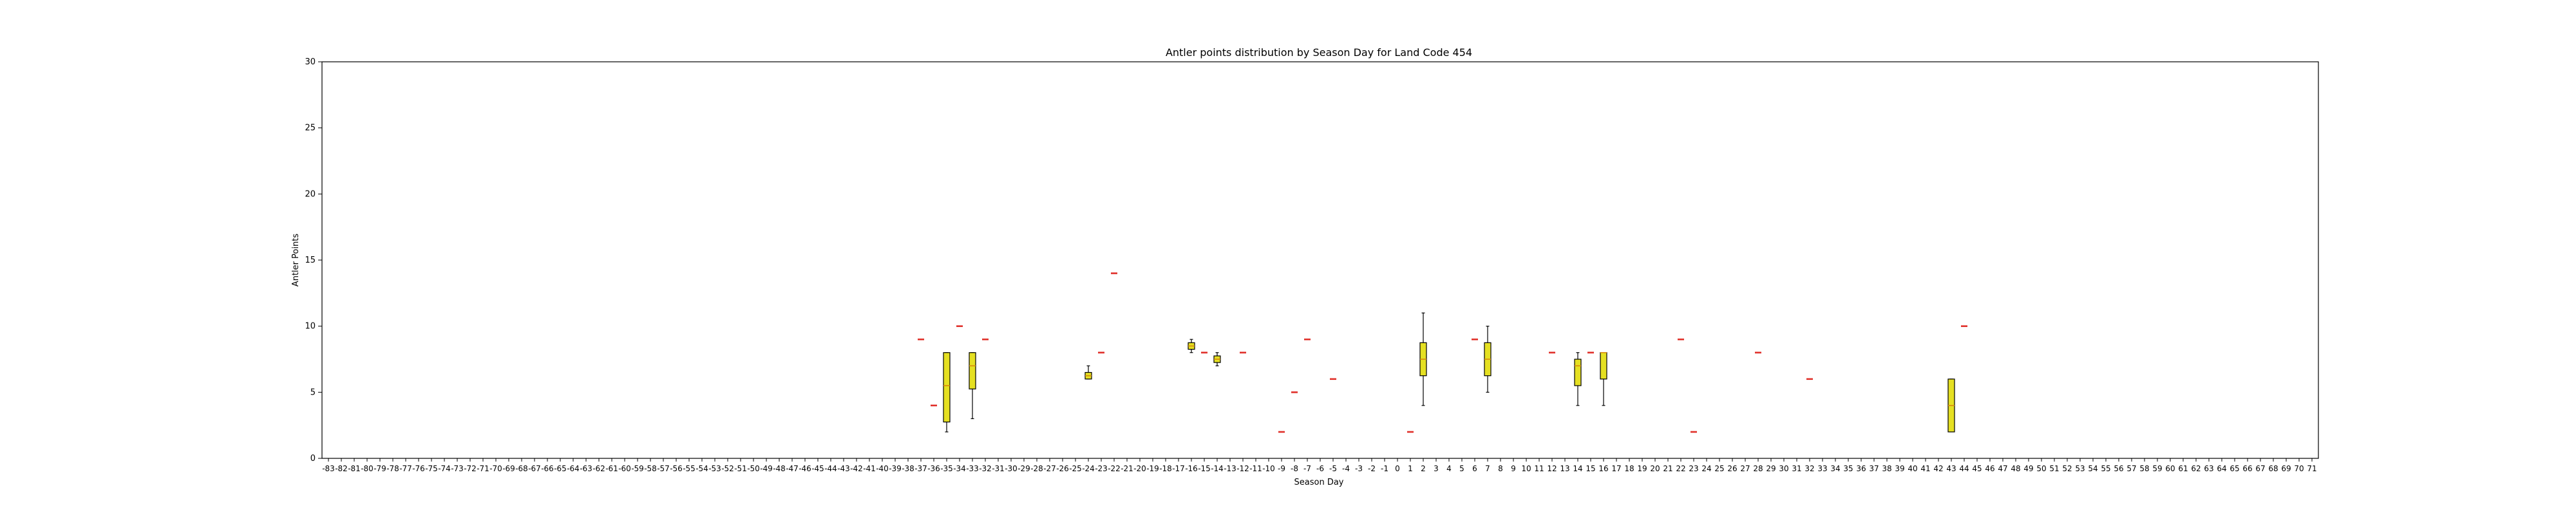 The width and height of the screenshot is (2576, 515). What do you see at coordinates (445, 468) in the screenshot?
I see `x-tick-label: -74` at bounding box center [445, 468].